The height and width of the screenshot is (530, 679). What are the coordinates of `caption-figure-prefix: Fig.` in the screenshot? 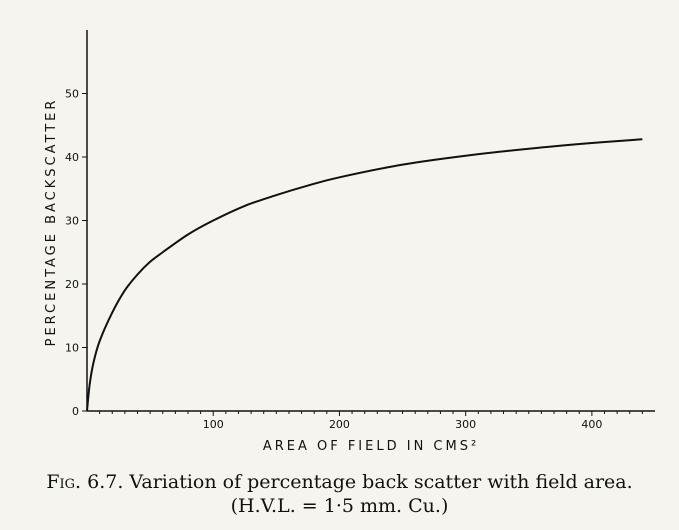 It's located at (64, 482).